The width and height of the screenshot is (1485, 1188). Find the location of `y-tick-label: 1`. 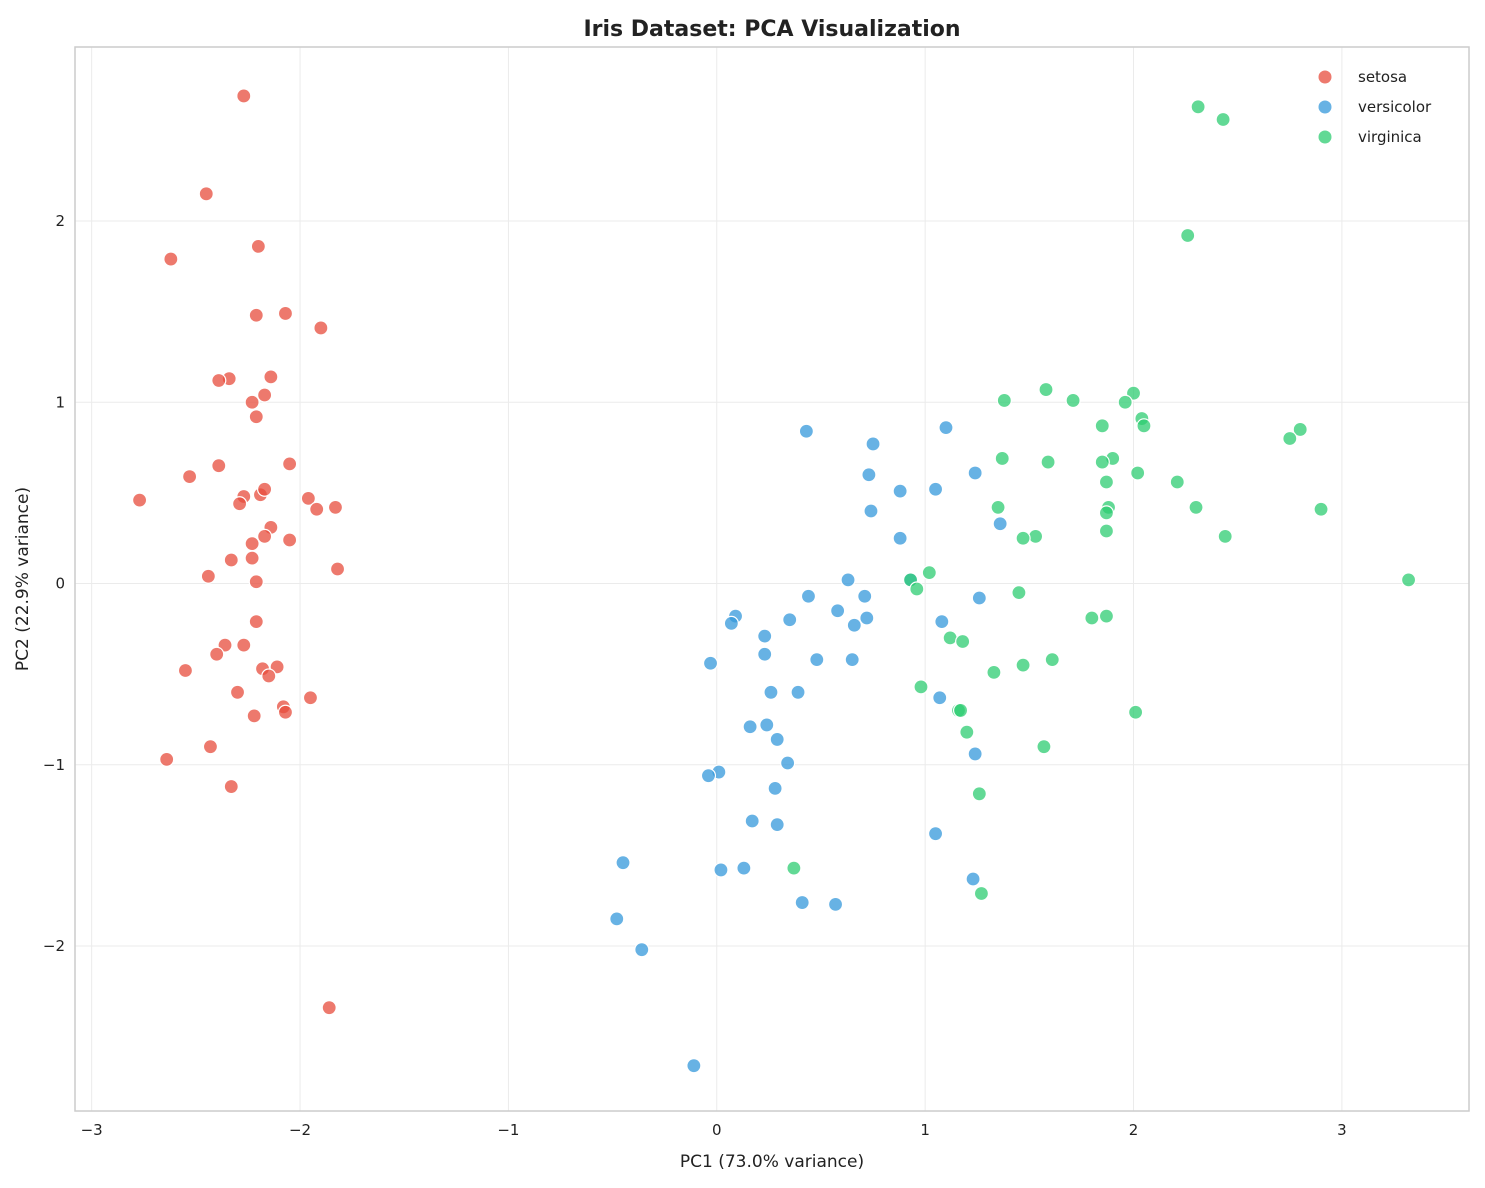

y-tick-label: 1 is located at coordinates (60, 402).